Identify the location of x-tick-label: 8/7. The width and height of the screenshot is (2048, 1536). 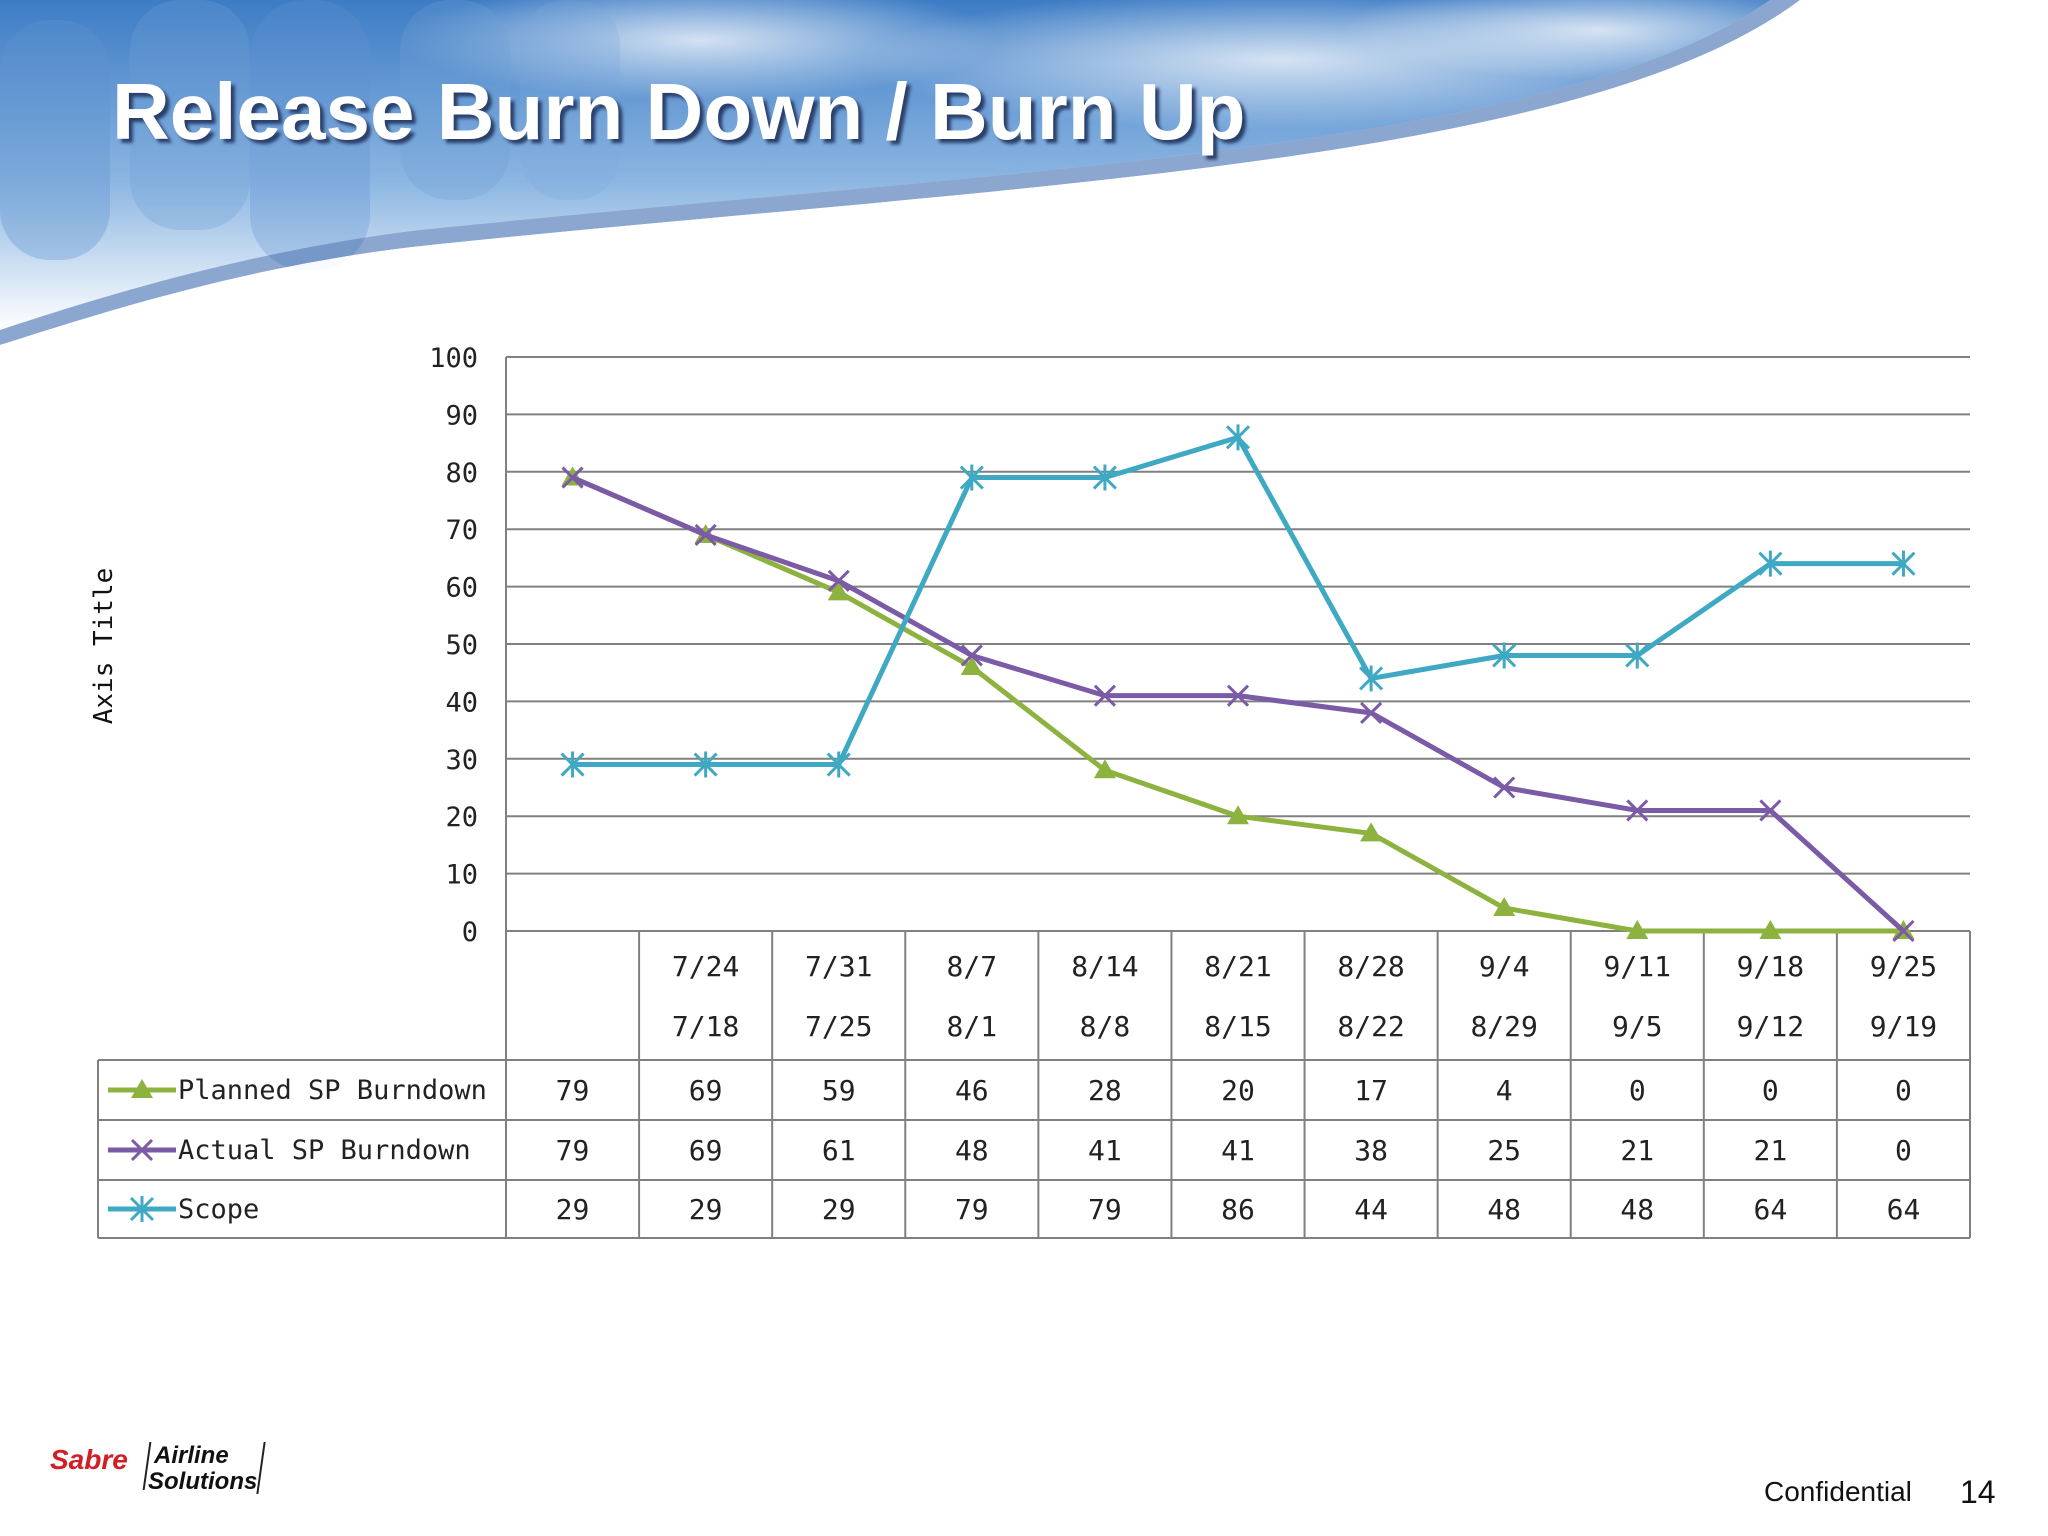
(972, 966).